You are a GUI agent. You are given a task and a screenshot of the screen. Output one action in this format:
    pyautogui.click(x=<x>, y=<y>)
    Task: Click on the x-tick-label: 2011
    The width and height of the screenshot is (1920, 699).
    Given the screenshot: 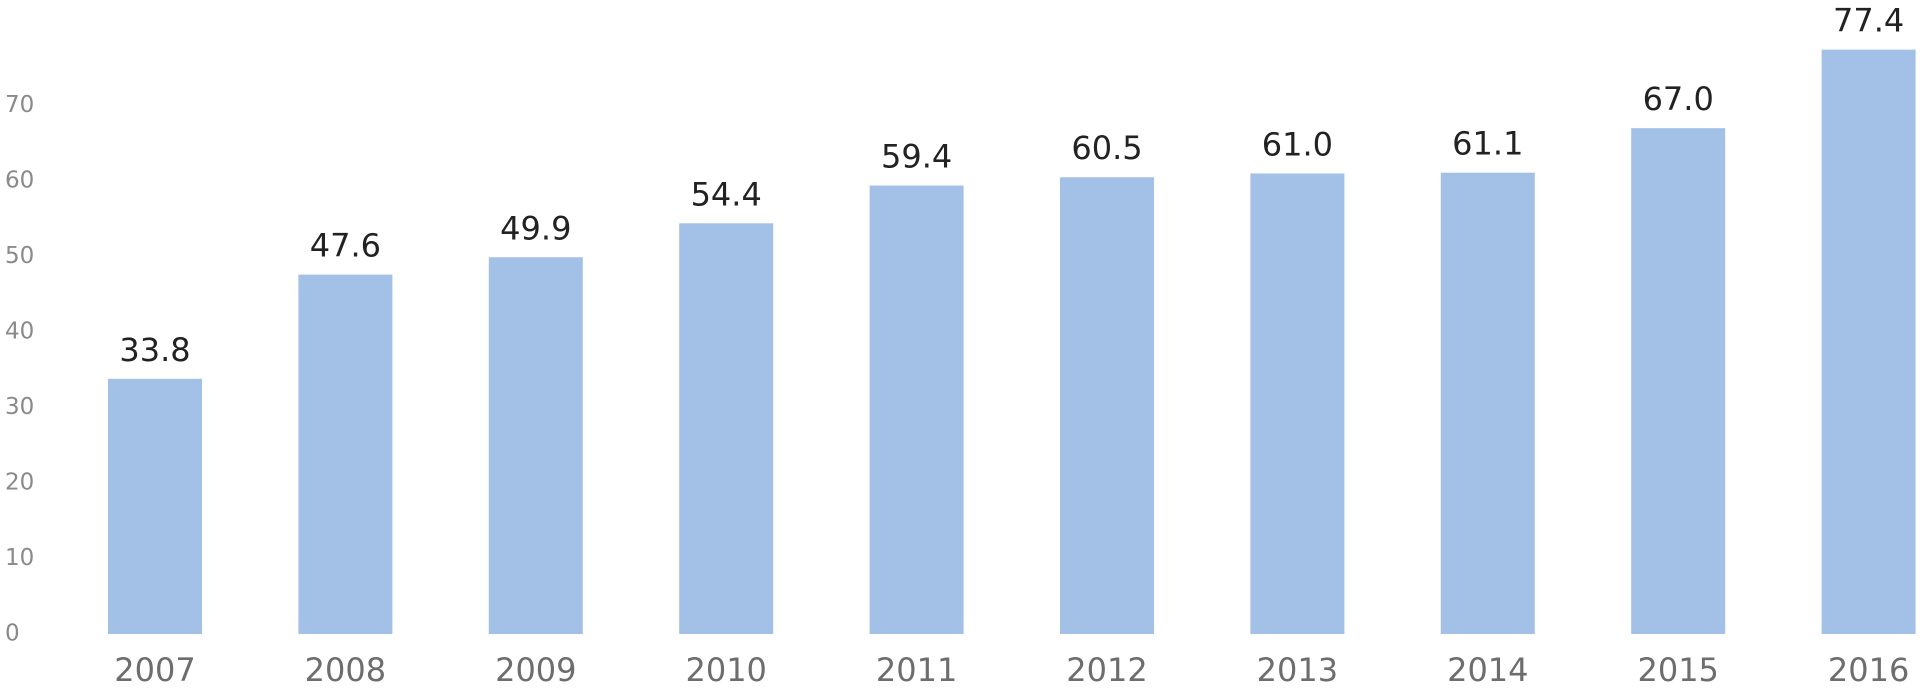 What is the action you would take?
    pyautogui.click(x=916, y=670)
    